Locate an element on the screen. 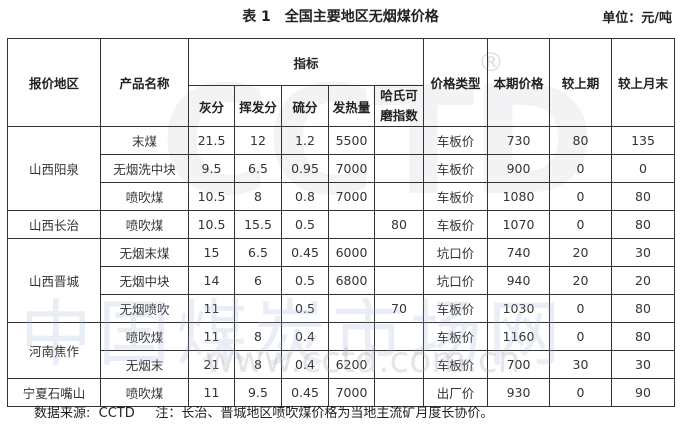 The width and height of the screenshot is (681, 424). table-row: 无烟洗中块 9.5 6.5 0.95 7000 车板价 900 0 0 is located at coordinates (341, 168).